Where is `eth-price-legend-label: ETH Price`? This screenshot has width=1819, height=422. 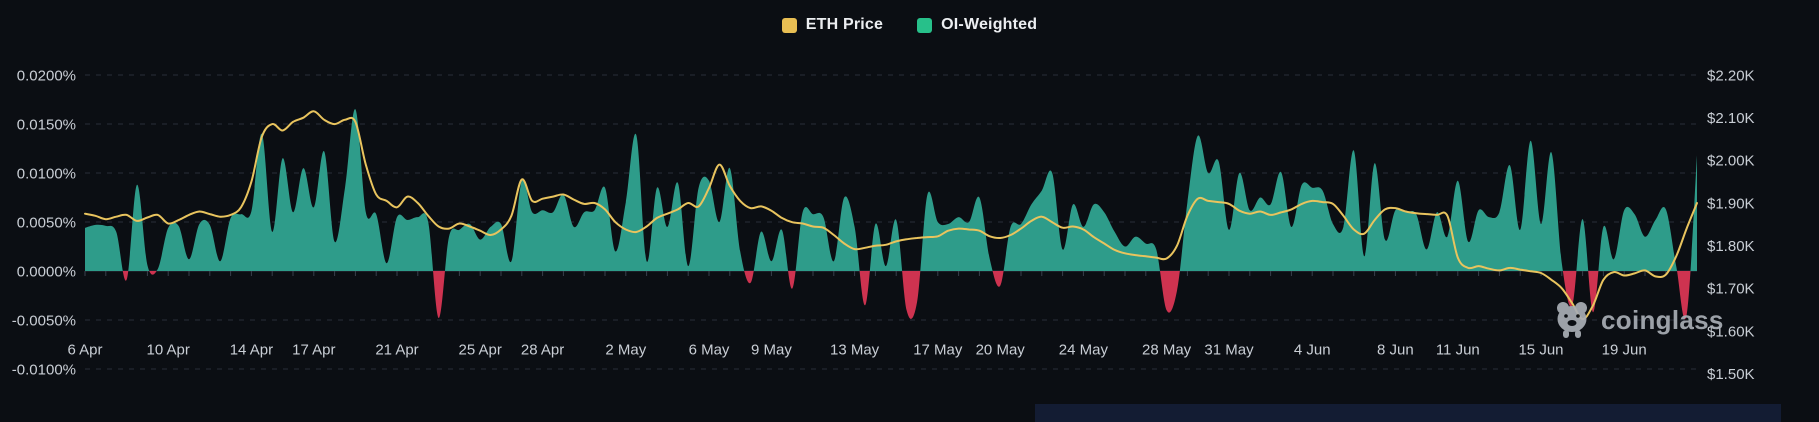 eth-price-legend-label: ETH Price is located at coordinates (844, 24).